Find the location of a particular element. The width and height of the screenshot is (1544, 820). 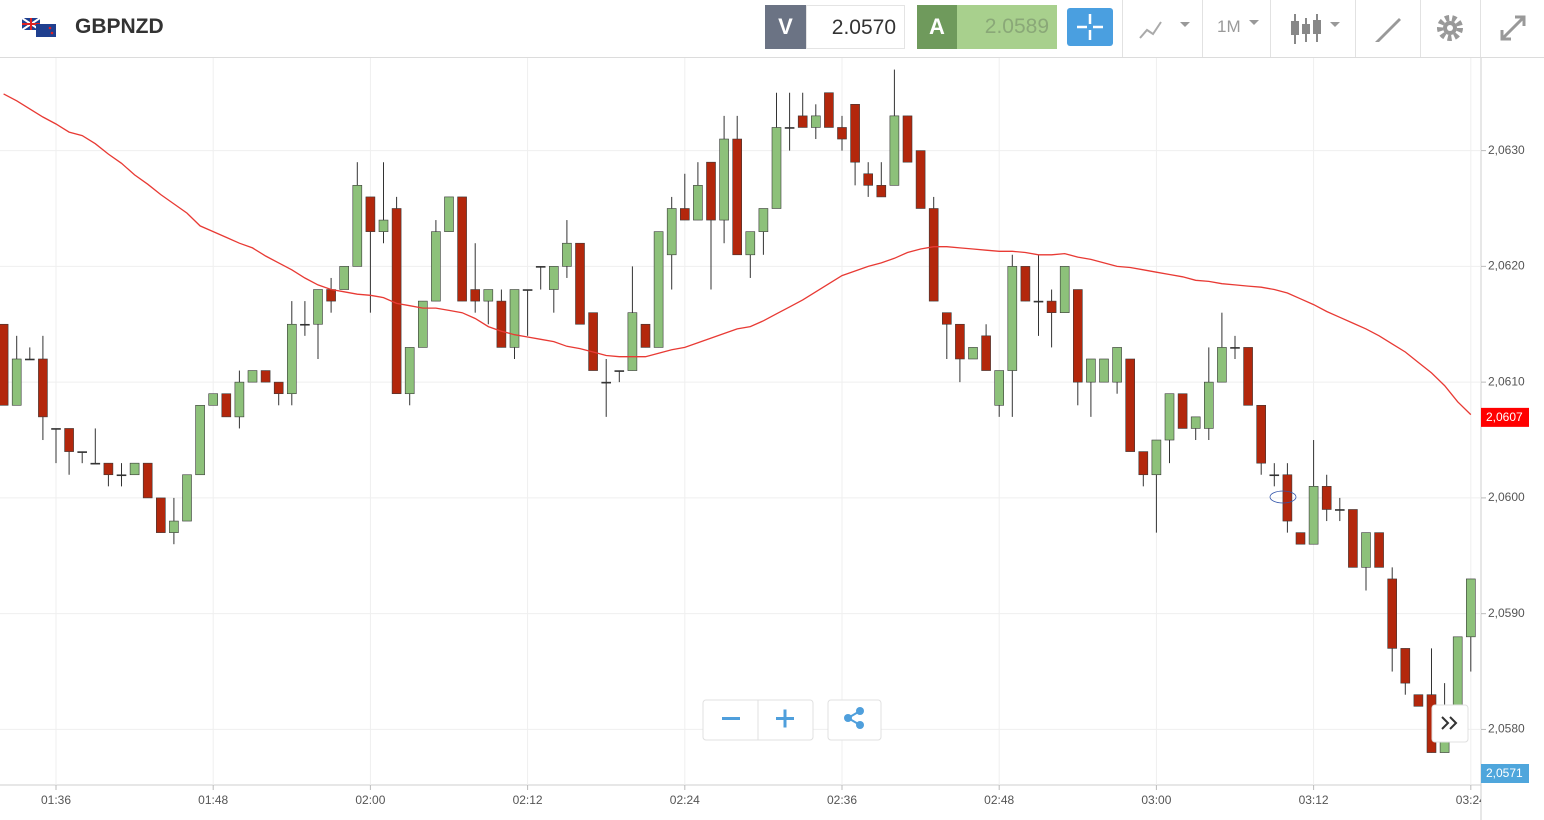

caret is located at coordinates (1185, 24).